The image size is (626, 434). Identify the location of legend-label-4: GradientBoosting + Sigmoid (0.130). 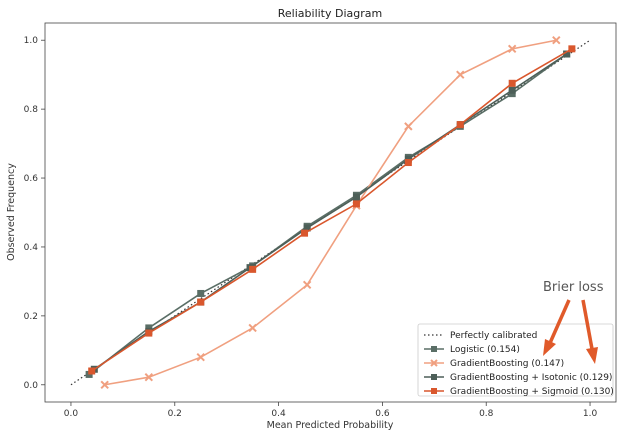
(532, 392).